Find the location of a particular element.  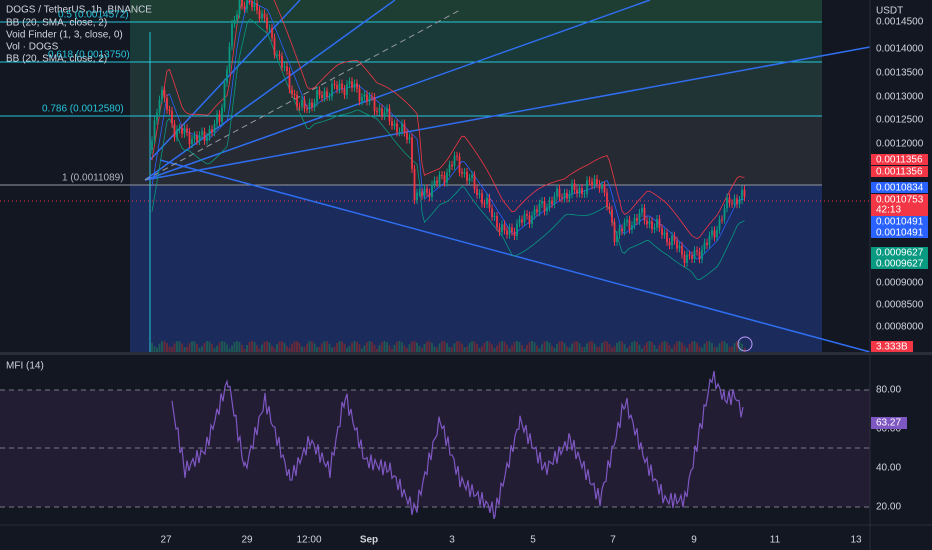

symbol: DOGS / TetherUS, 1h, BINANCE is located at coordinates (79, 10).